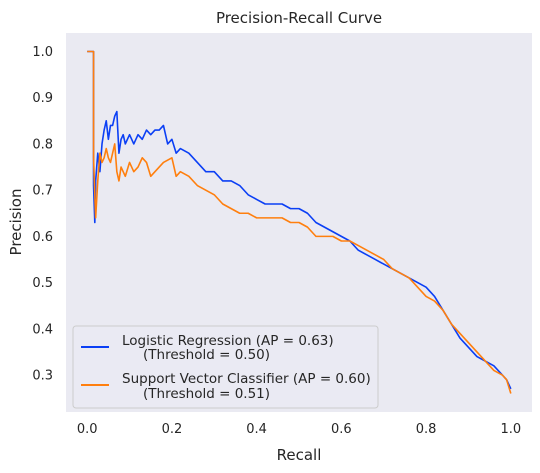  I want to click on x-tick-label: 0.8, so click(426, 429).